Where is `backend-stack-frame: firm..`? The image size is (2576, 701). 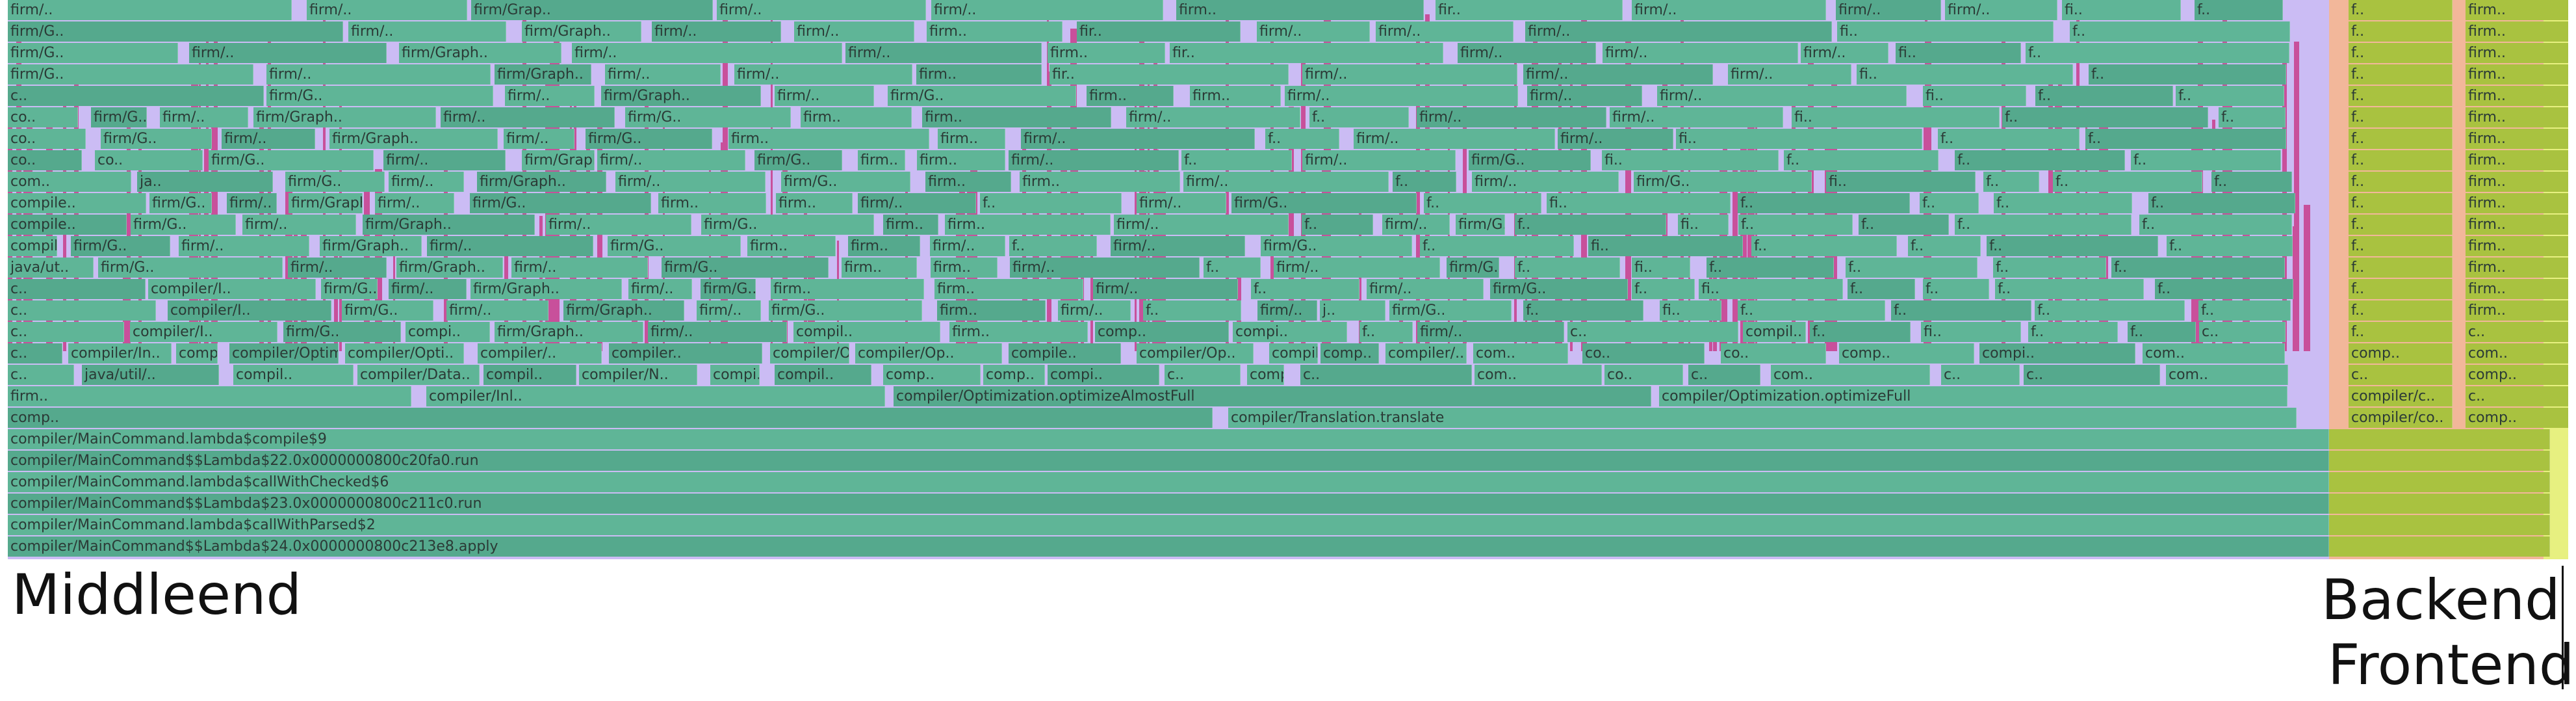
backend-stack-frame: firm.. is located at coordinates (2517, 139).